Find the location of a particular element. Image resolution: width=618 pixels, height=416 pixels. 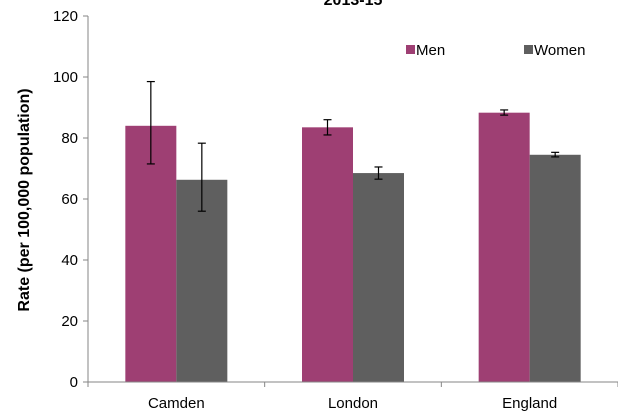

error-bar-men-england is located at coordinates (504, 112).